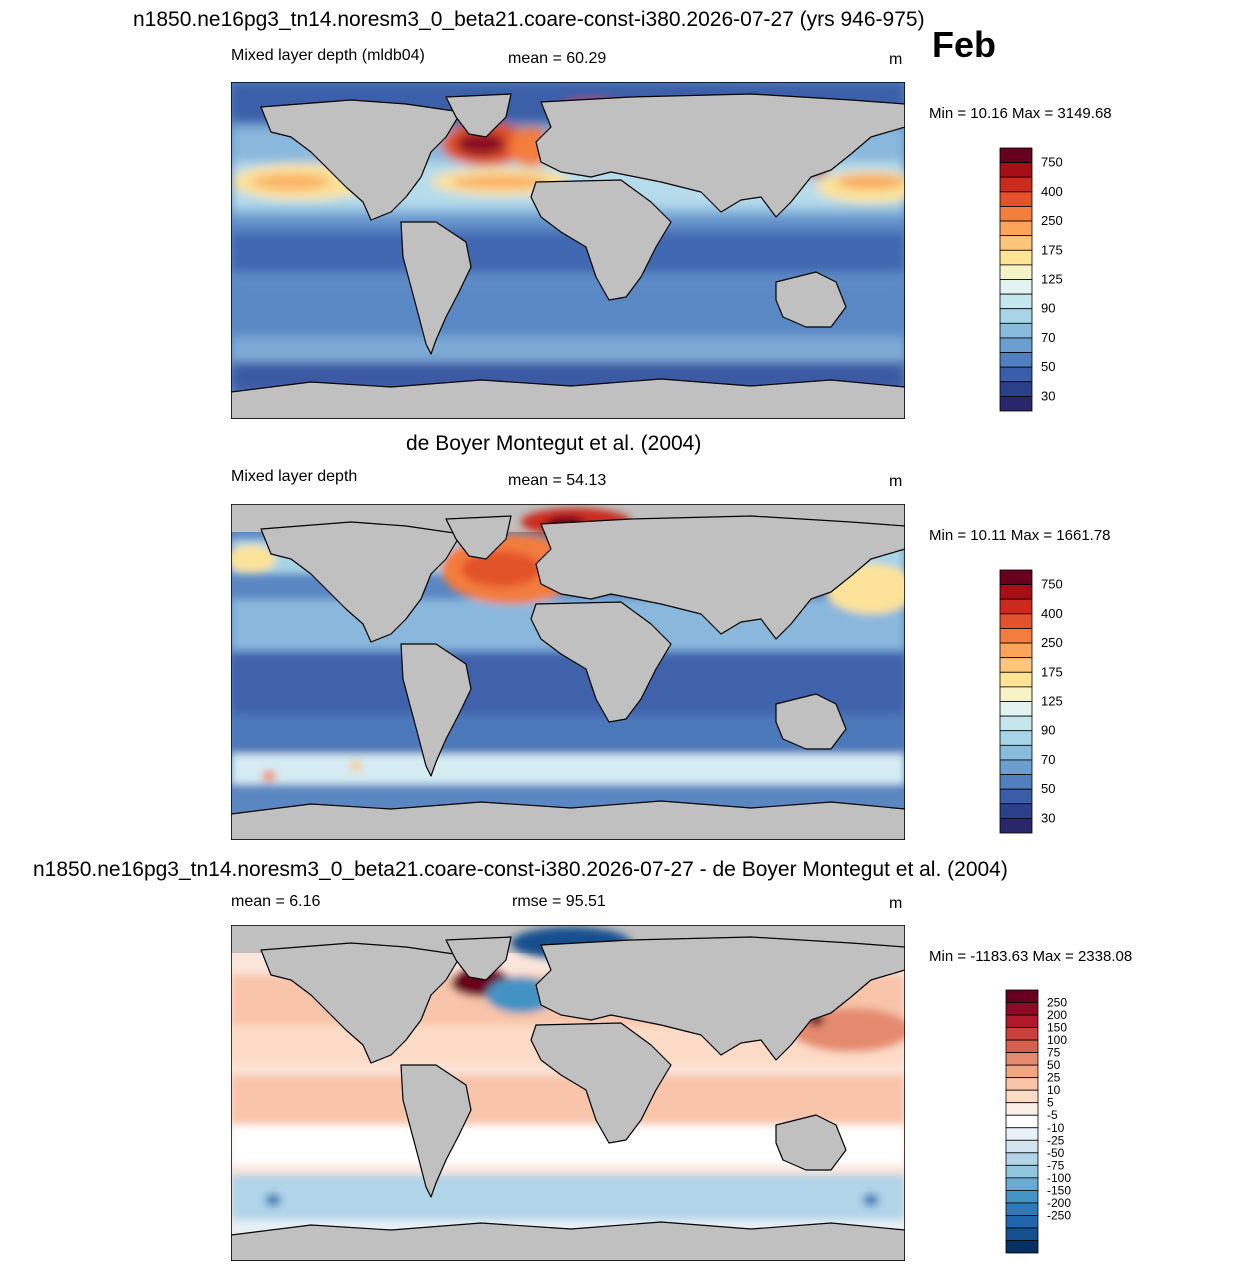 The height and width of the screenshot is (1267, 1241). What do you see at coordinates (1020, 113) in the screenshot?
I see `panel1-minmax-label: Min = 10.16 Max = 3149.68` at bounding box center [1020, 113].